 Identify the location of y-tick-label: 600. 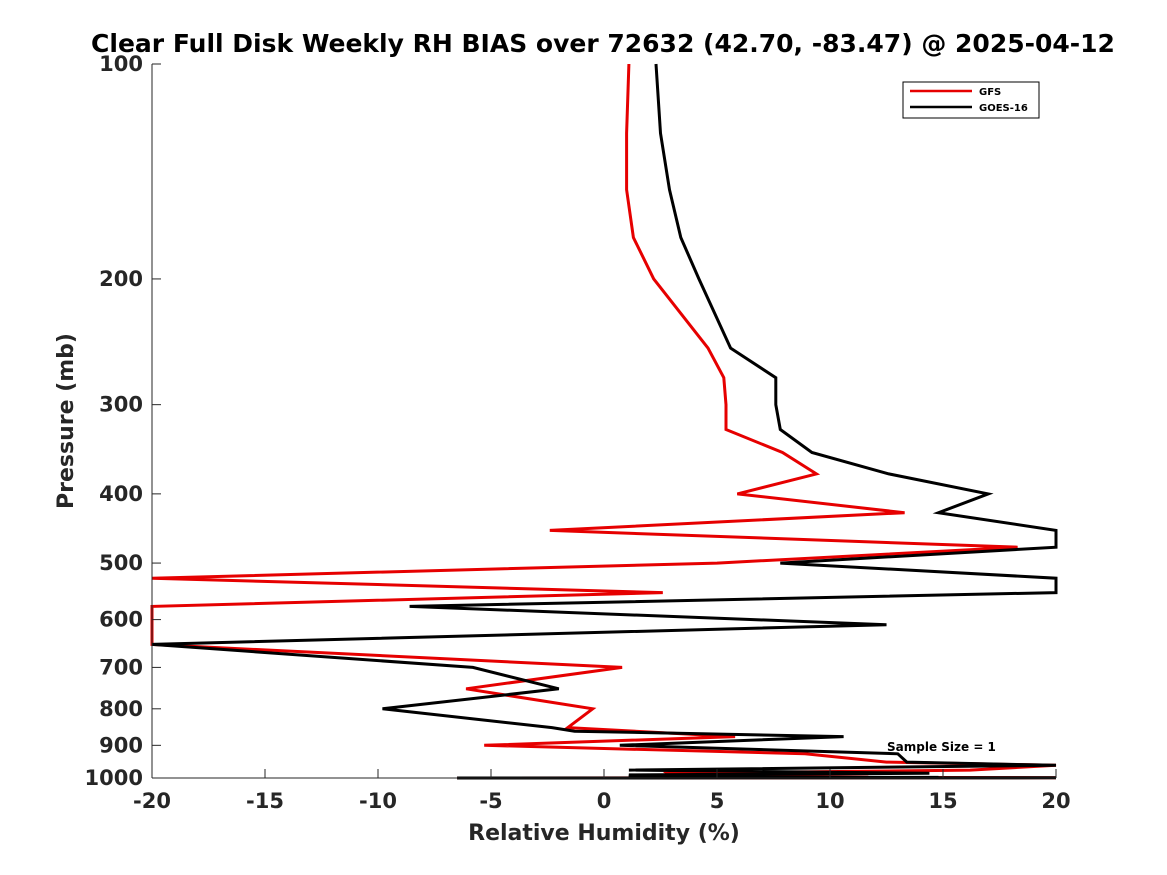
(121, 620).